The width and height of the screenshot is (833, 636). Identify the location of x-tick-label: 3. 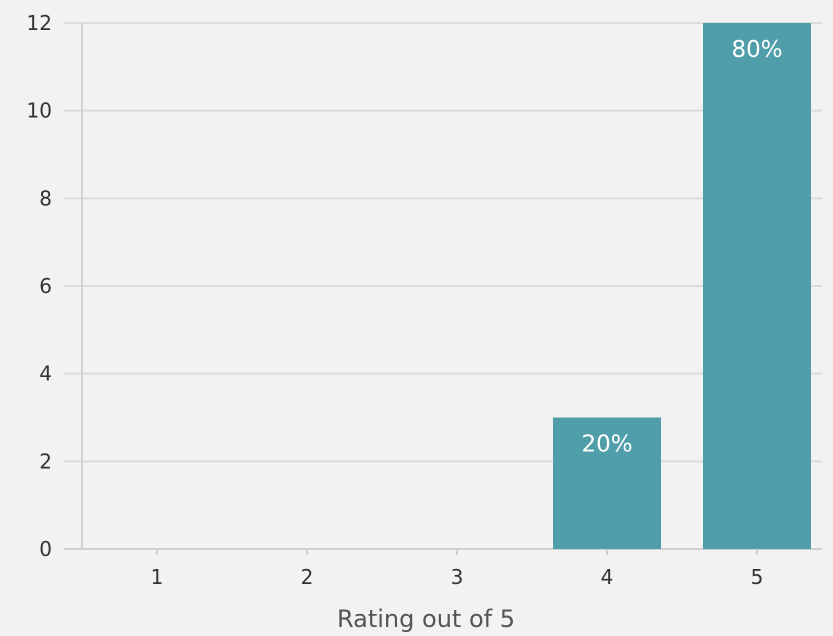
(457, 577).